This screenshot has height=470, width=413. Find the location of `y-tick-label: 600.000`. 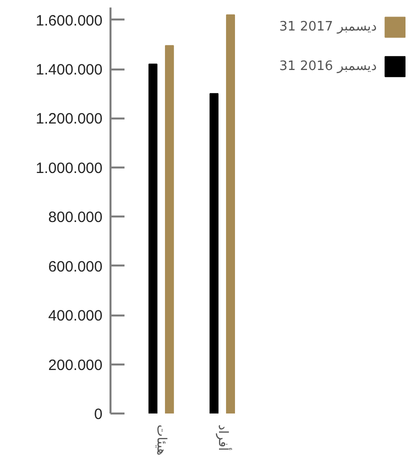

y-tick-label: 600.000 is located at coordinates (75, 267).